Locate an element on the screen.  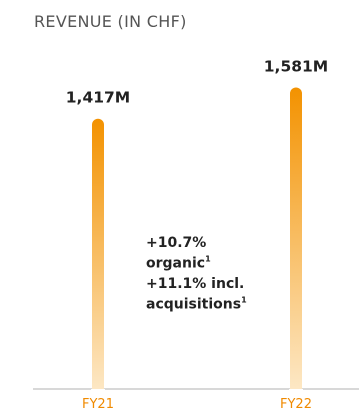
category-label-fy22: FY22 is located at coordinates (296, 404).